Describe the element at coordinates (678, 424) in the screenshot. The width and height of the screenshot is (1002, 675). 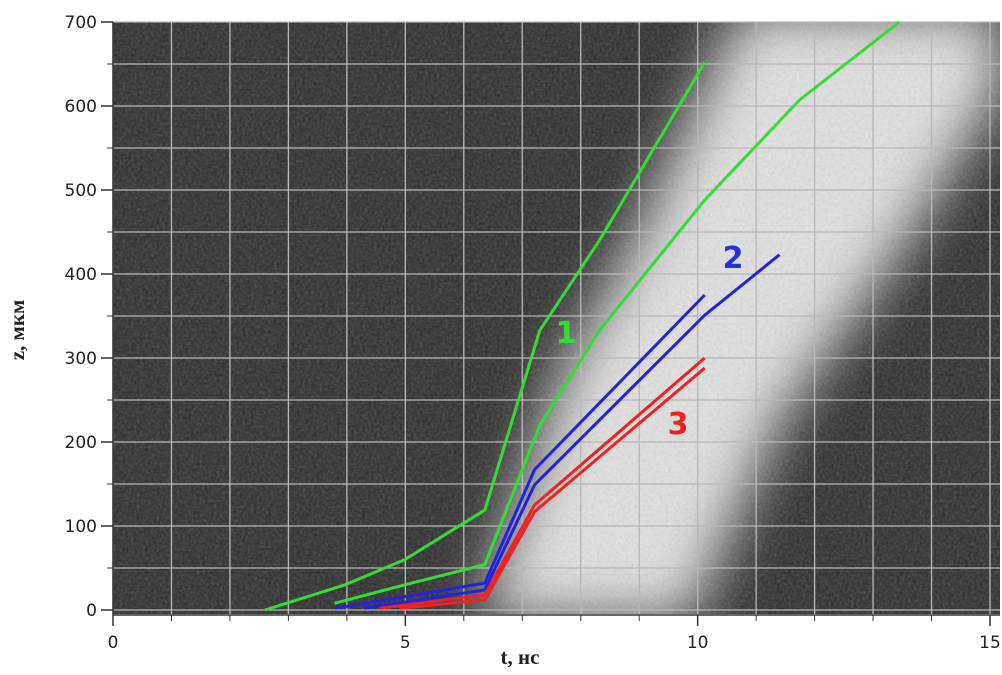
I see `series-annotation: 3` at that location.